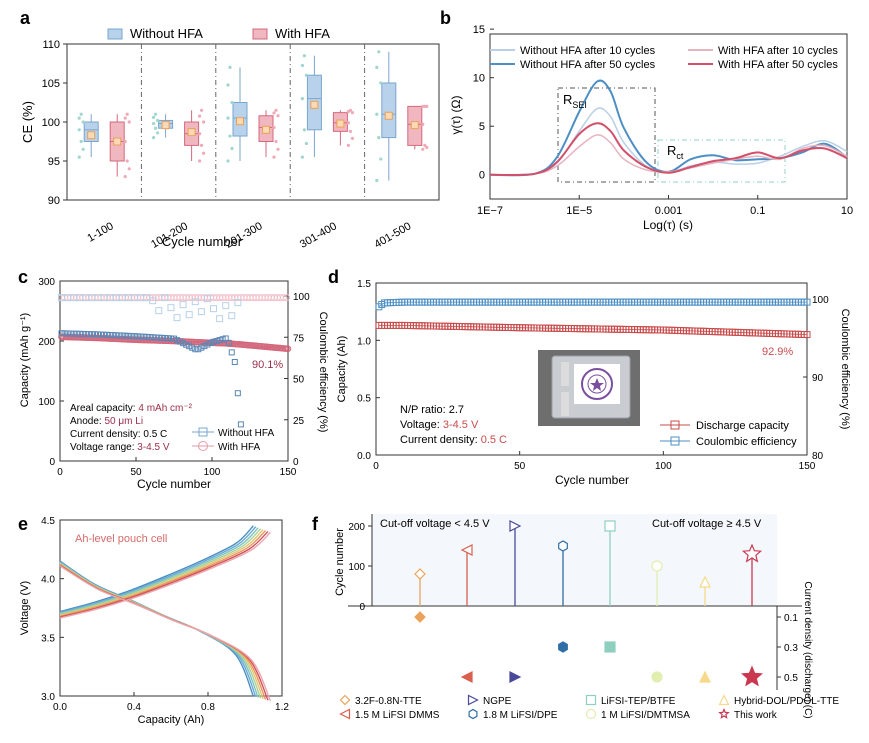 The image size is (869, 743). Describe the element at coordinates (52, 462) in the screenshot. I see `c-ytick-label: 0` at that location.